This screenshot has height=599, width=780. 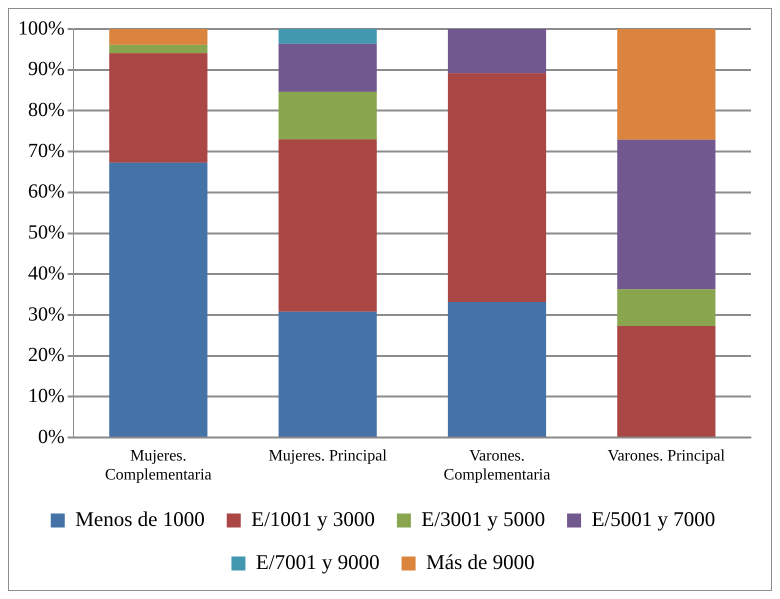 I want to click on y-tick-label: 10%, so click(x=46, y=395).